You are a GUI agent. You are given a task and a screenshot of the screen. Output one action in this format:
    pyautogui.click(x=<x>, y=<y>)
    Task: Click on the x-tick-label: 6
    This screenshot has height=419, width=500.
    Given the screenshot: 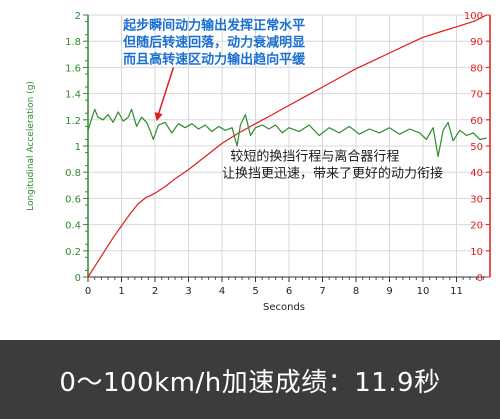 What is the action you would take?
    pyautogui.click(x=289, y=291)
    